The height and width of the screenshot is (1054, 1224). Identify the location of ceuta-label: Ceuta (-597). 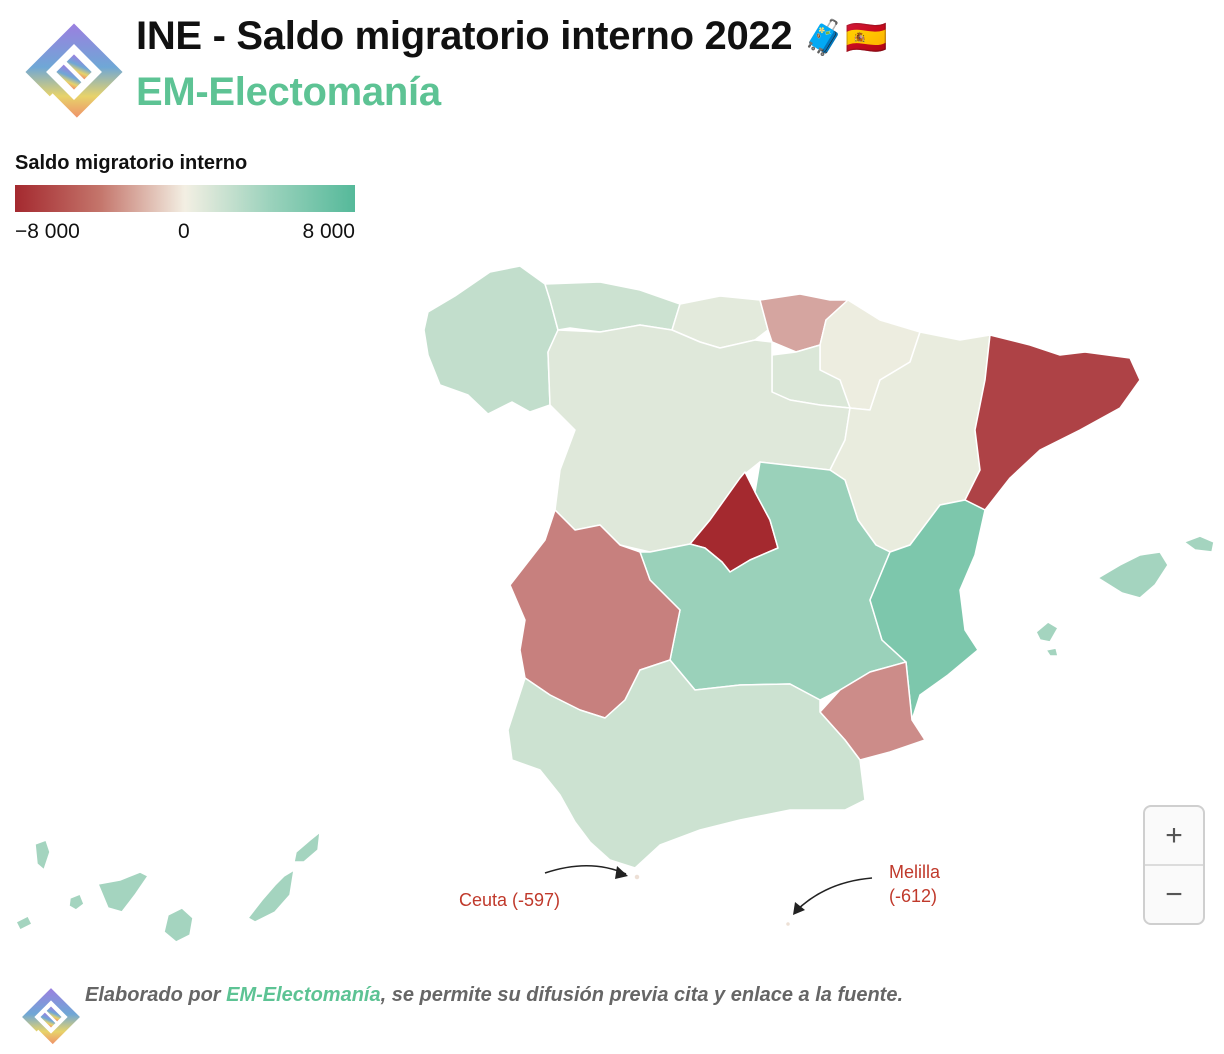
(510, 900).